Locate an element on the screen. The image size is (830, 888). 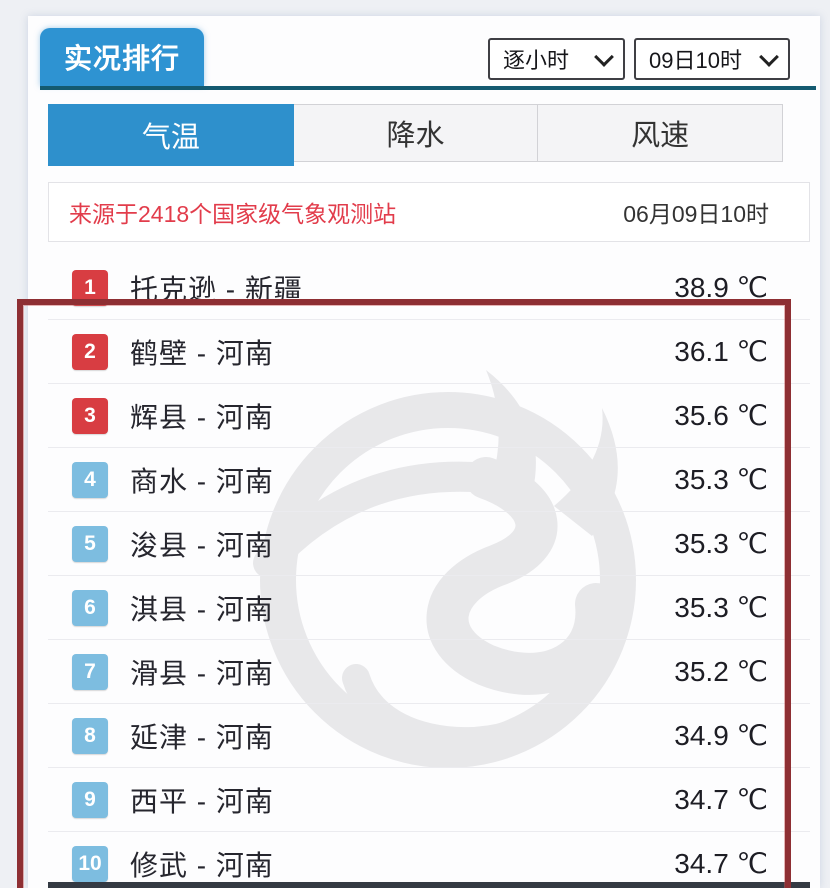
temperature-value: 34.9 ℃ is located at coordinates (721, 735).